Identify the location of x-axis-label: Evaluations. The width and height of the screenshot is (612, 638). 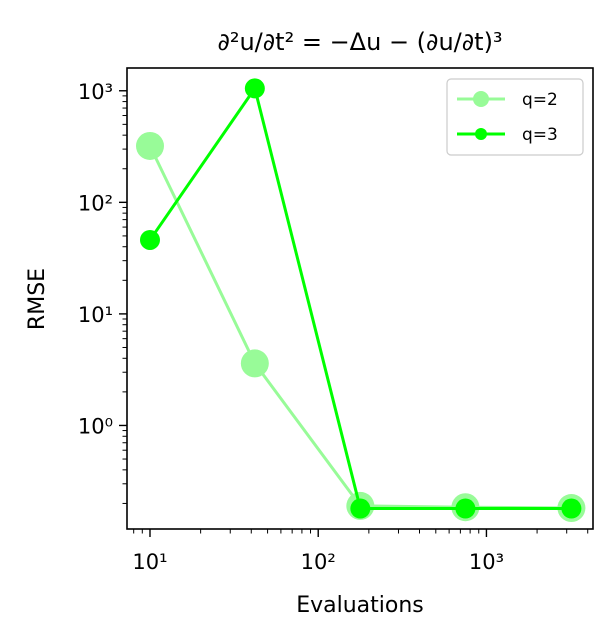
(360, 605).